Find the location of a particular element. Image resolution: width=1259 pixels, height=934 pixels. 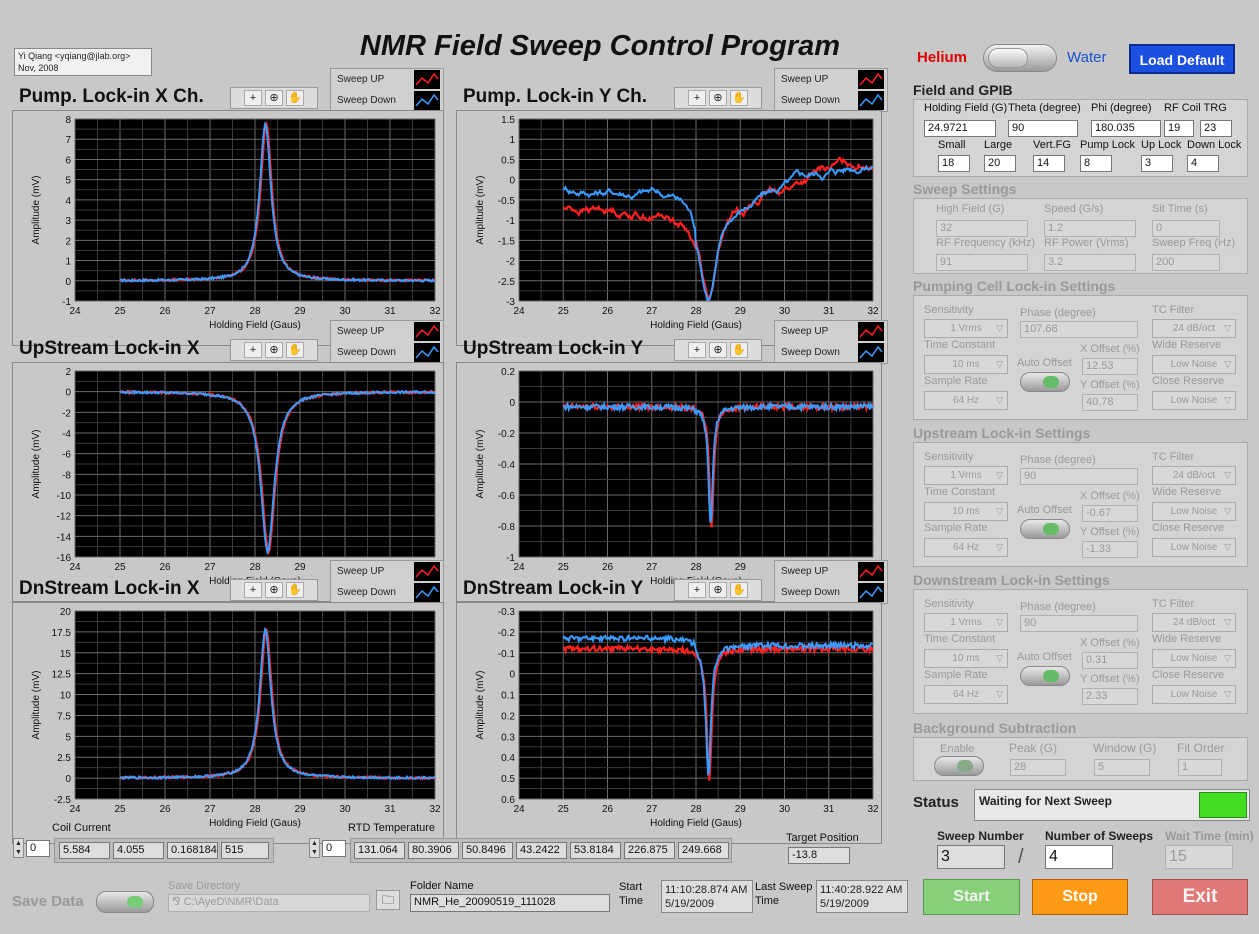

number-of-sweeps-label: Number of Sweeps is located at coordinates (1099, 836).